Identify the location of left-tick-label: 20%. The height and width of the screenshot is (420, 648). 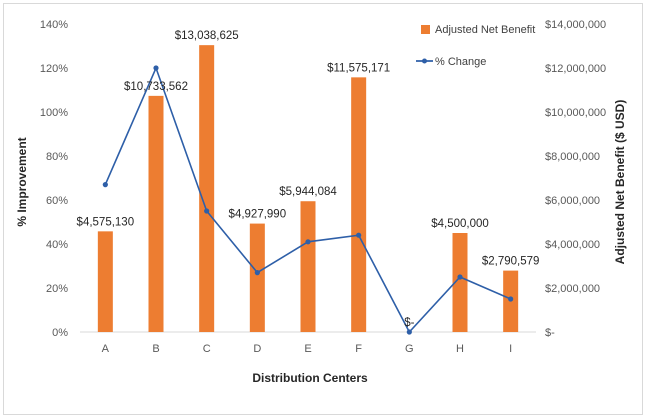
(57, 289).